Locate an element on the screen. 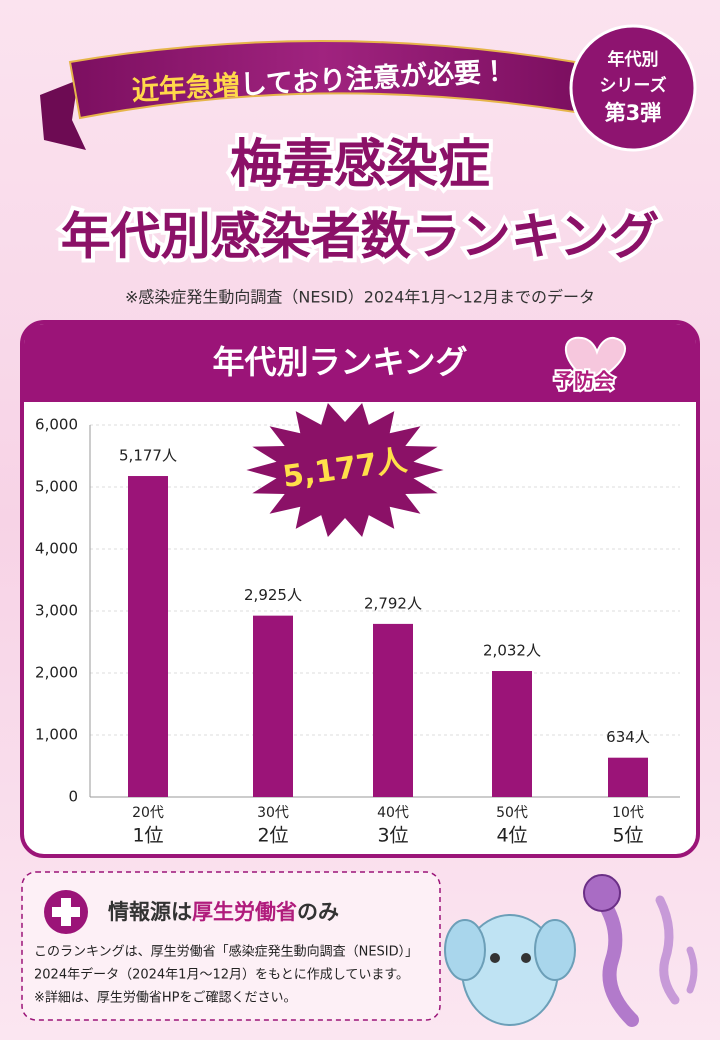 The width and height of the screenshot is (720, 1040). info-line: 2024年データ（2024年1月〜12月）をもとに作成しています。 is located at coordinates (221, 975).